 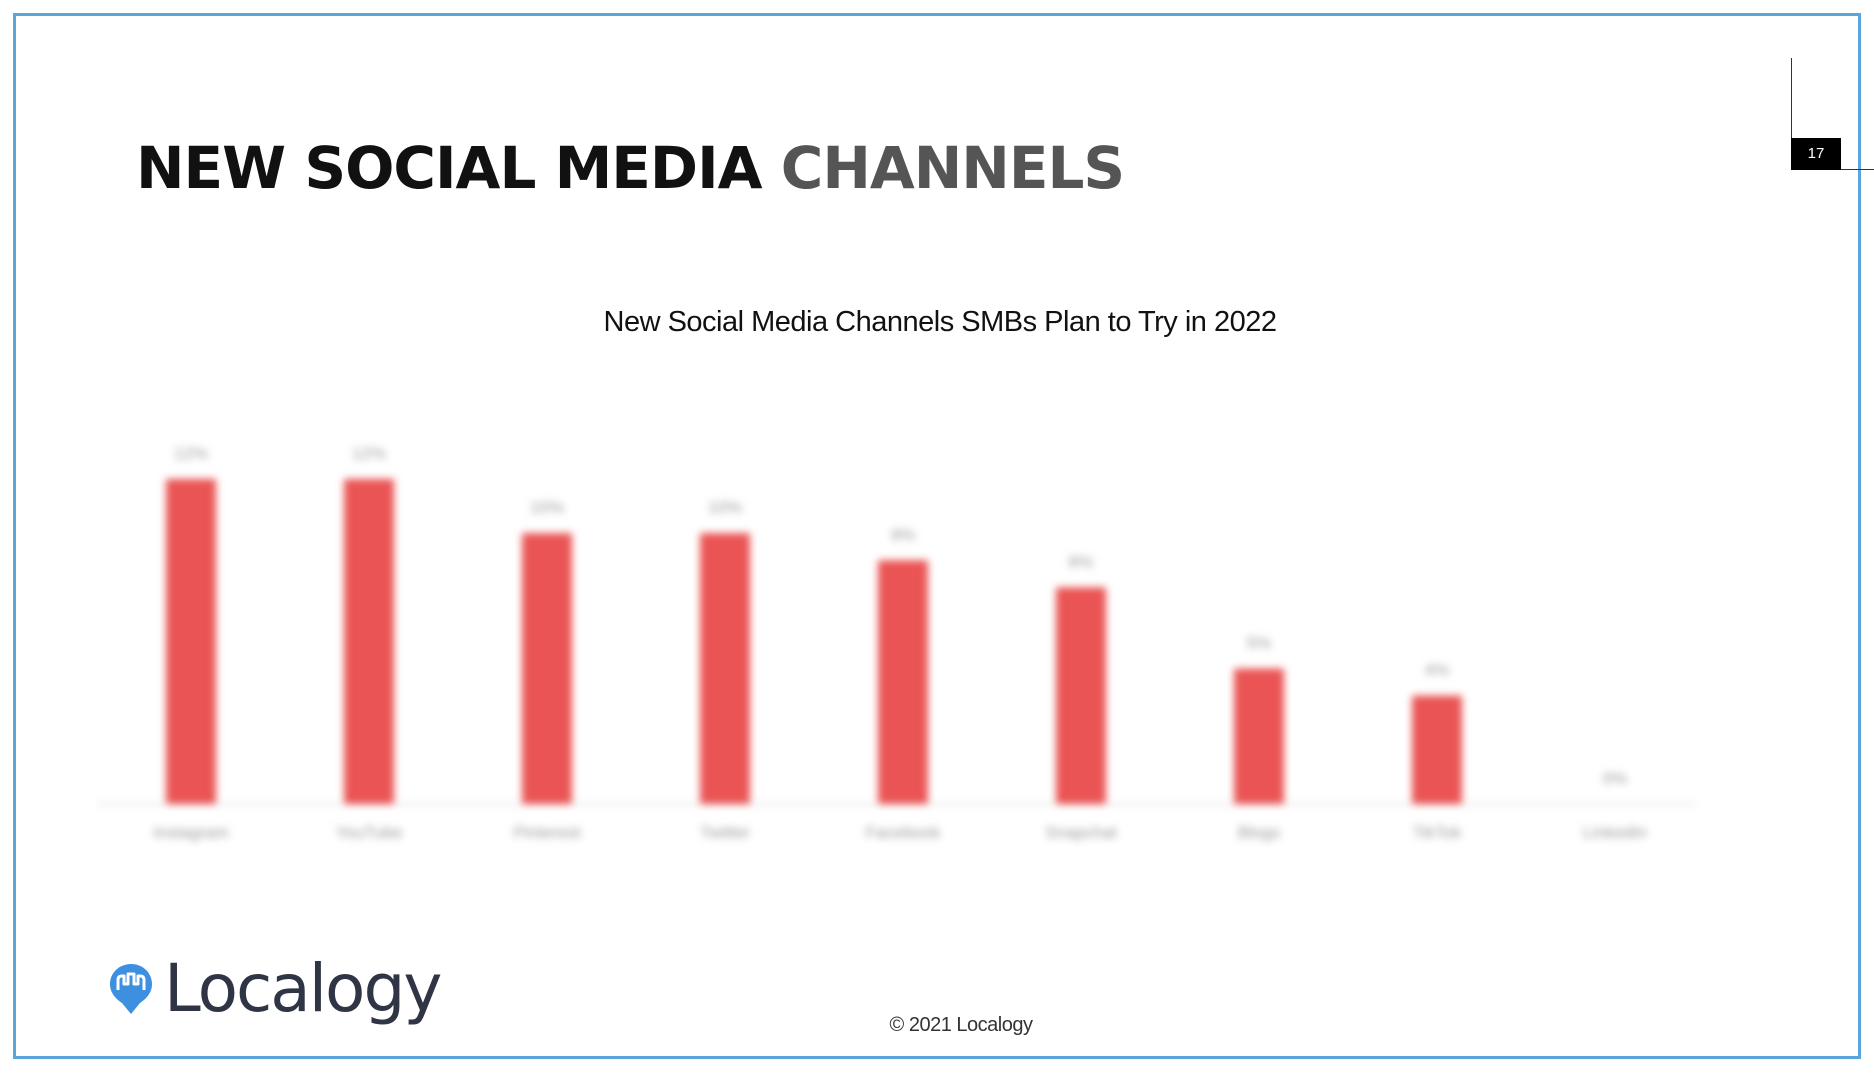 I want to click on copyright: © 2021 Localogy, so click(x=961, y=1025).